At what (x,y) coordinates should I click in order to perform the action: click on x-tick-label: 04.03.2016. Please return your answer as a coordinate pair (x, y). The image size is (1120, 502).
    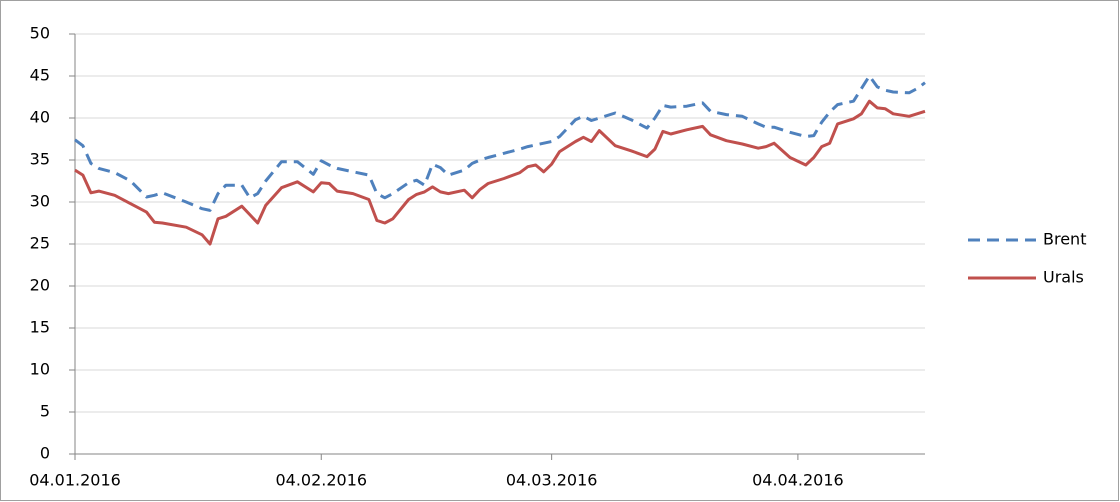
    Looking at the image, I should click on (552, 480).